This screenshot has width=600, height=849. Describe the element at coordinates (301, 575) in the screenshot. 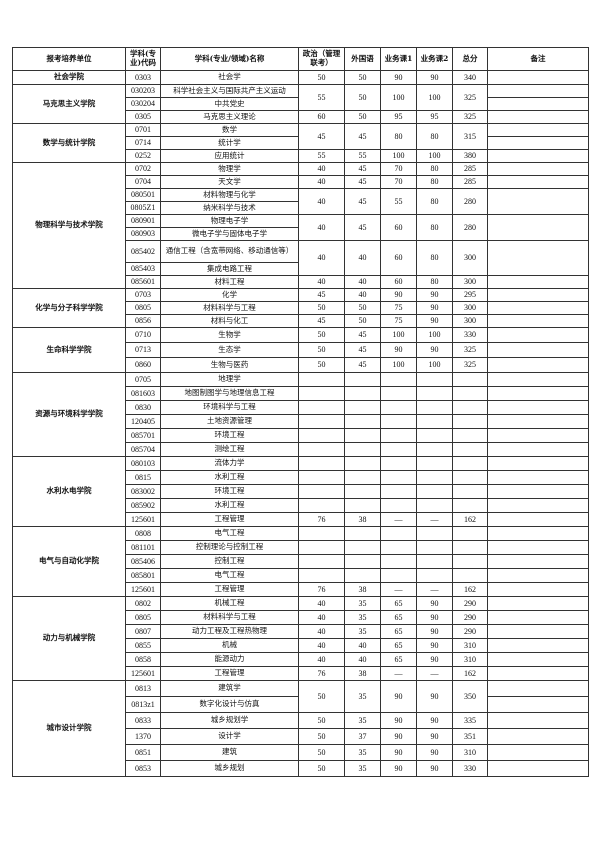

I see `table-row: 085801 电气工程` at that location.